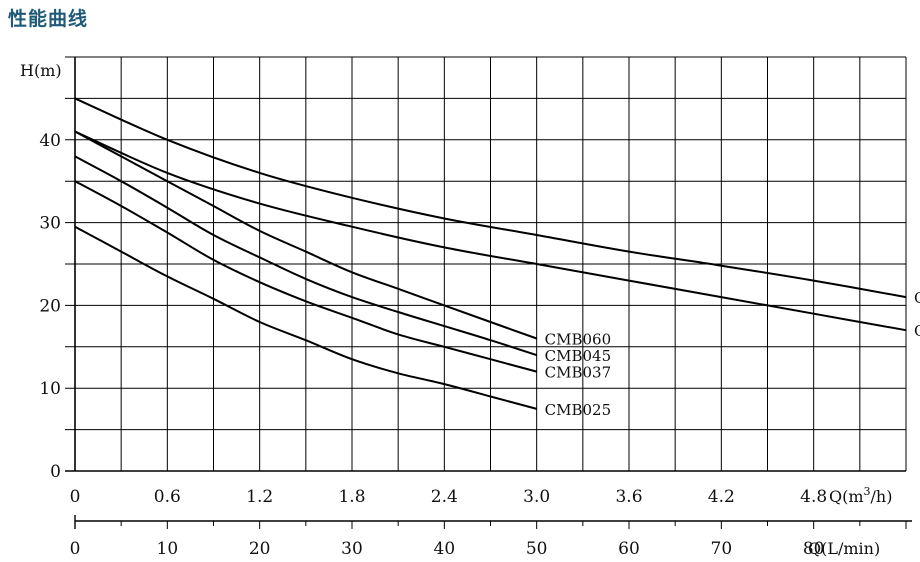 The width and height of the screenshot is (920, 562). I want to click on x-tick-label: 4.8, so click(813, 497).